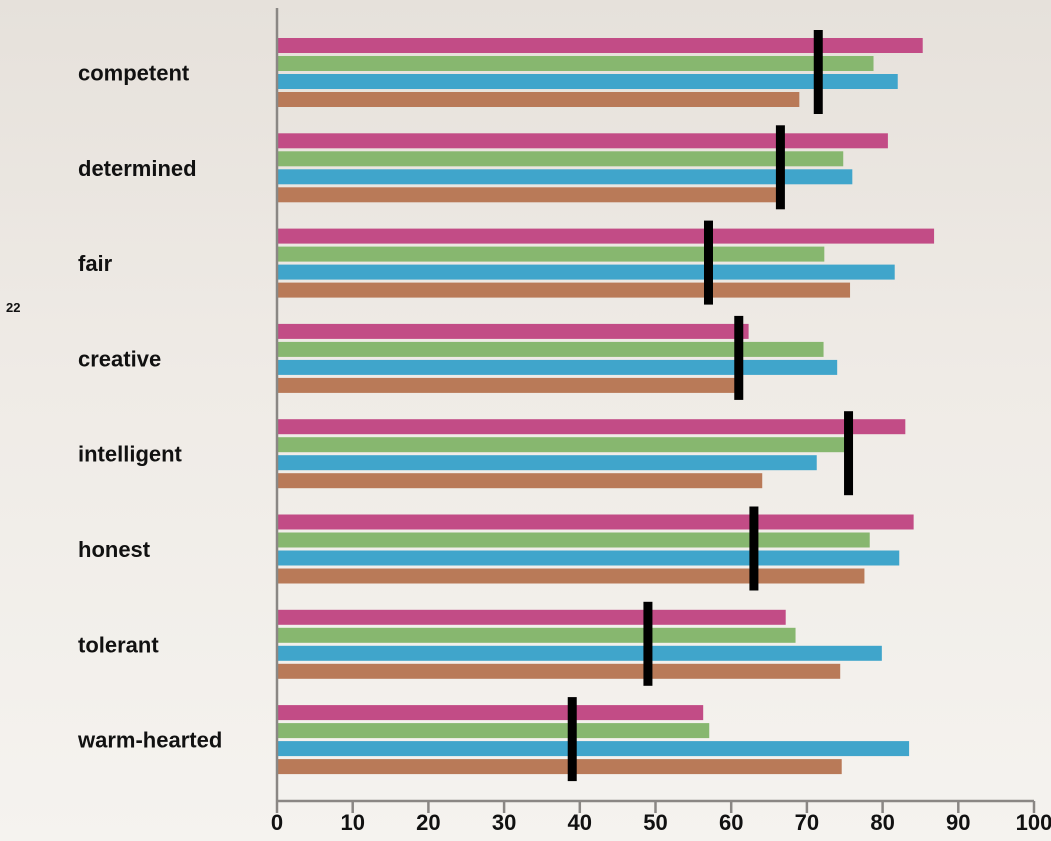 This screenshot has width=1051, height=841. Describe the element at coordinates (849, 453) in the screenshot. I see `marker-intelligent` at that location.